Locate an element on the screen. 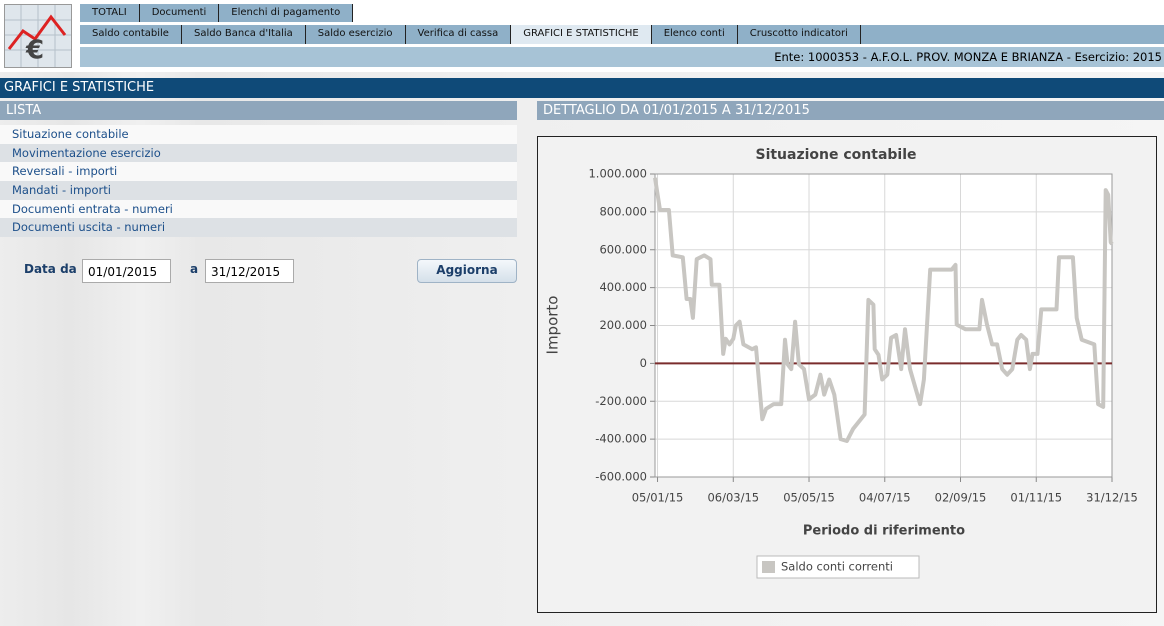 The height and width of the screenshot is (626, 1164). legend-box is located at coordinates (838, 567).